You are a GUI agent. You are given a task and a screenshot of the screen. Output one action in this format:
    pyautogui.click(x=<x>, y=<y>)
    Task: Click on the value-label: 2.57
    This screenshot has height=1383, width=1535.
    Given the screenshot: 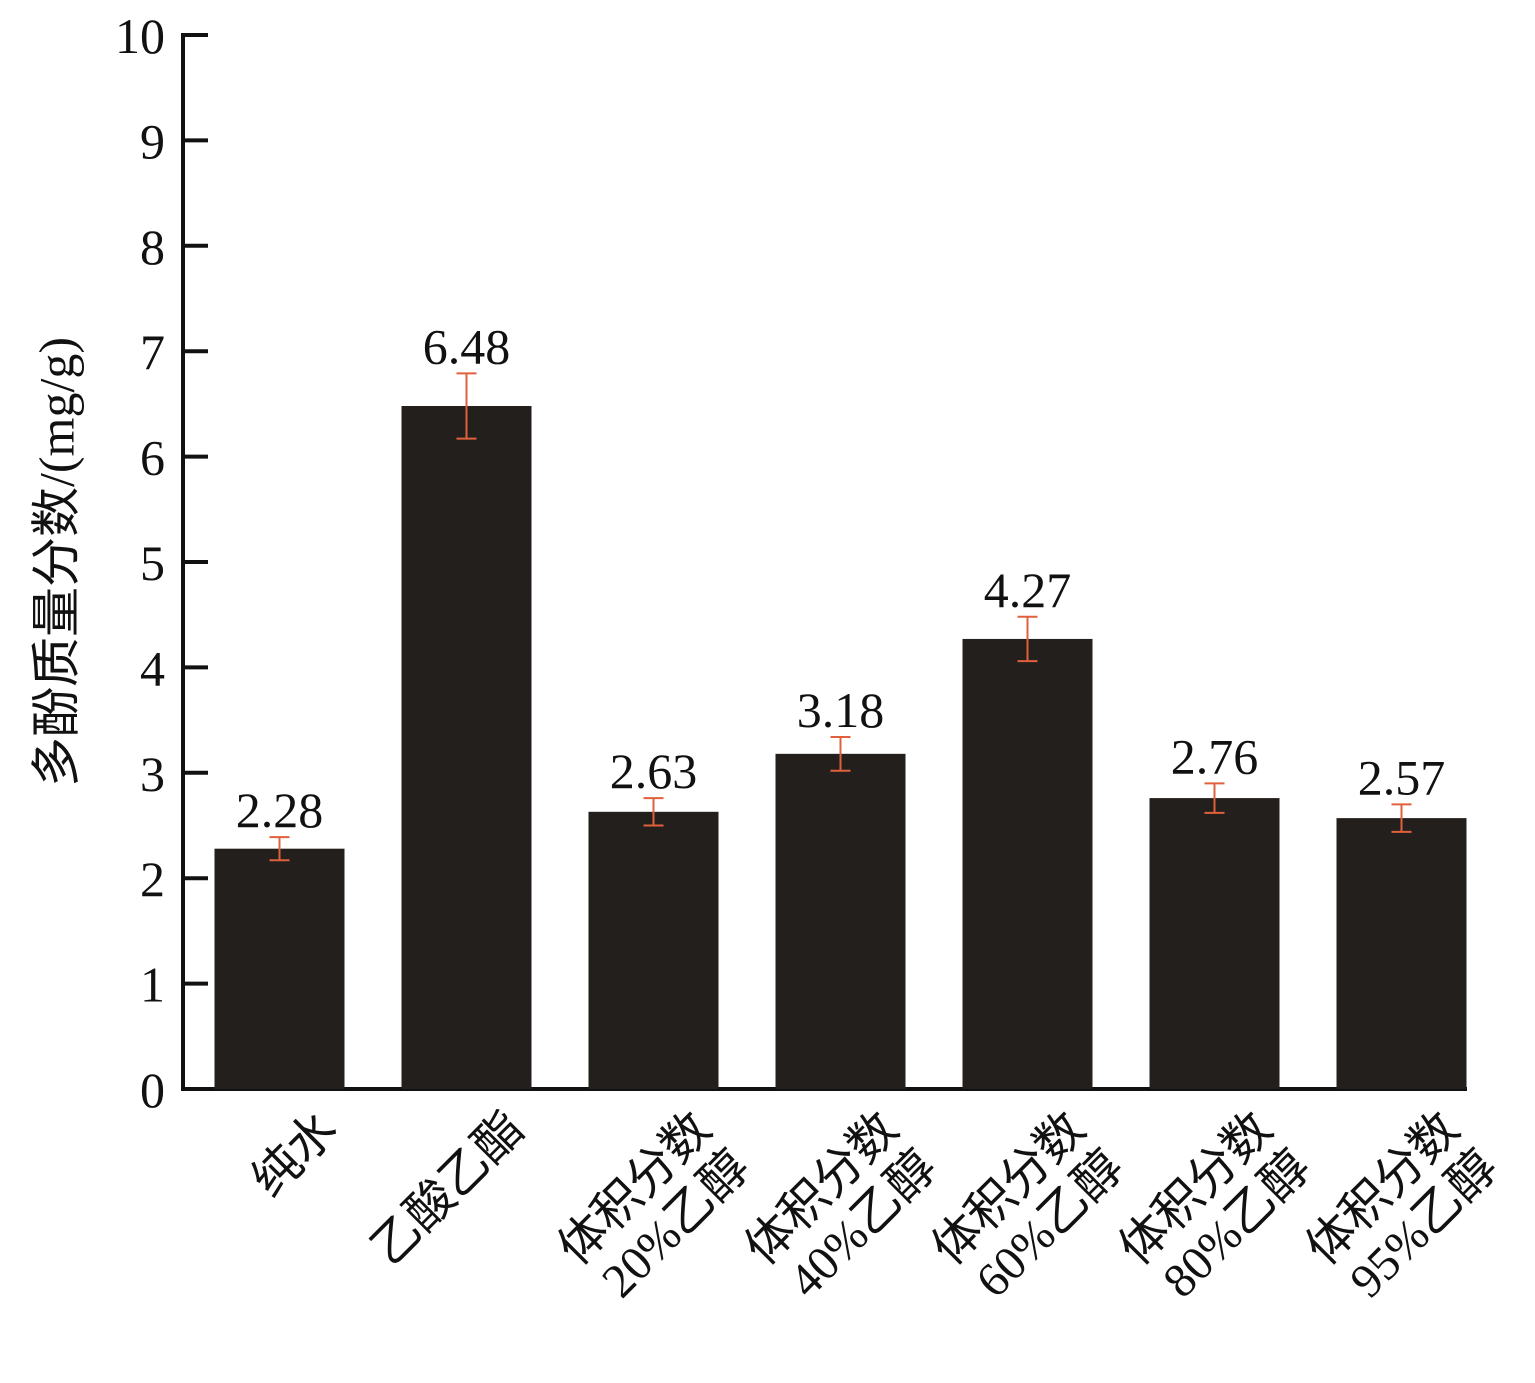 What is the action you would take?
    pyautogui.click(x=1402, y=777)
    